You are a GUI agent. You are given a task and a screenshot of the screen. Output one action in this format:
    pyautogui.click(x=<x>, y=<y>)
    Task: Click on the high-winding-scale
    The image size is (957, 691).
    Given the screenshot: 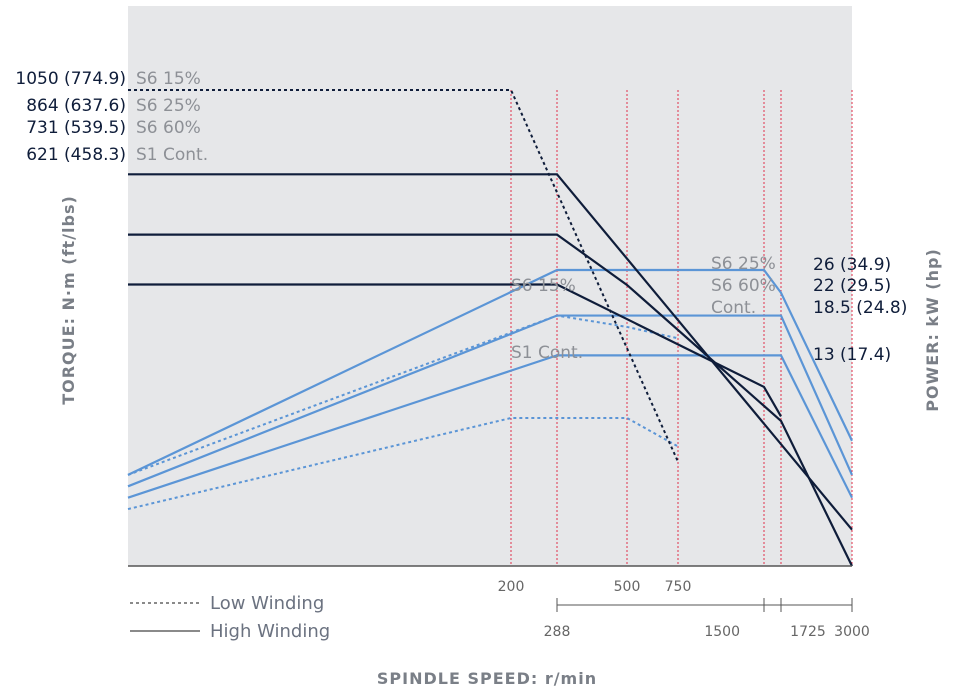 What is the action you would take?
    pyautogui.click(x=704, y=605)
    